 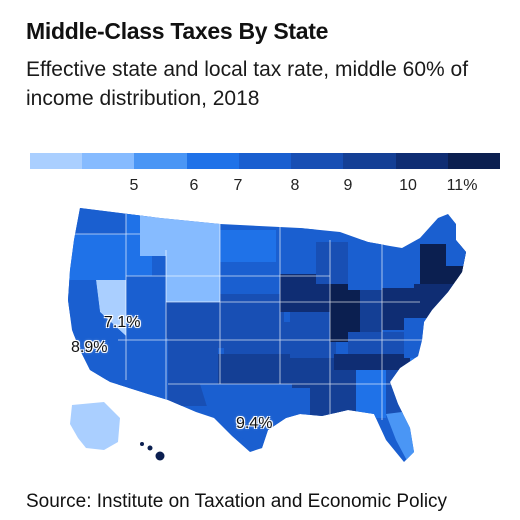 I want to click on legend-tick-label: 11%, so click(x=462, y=185).